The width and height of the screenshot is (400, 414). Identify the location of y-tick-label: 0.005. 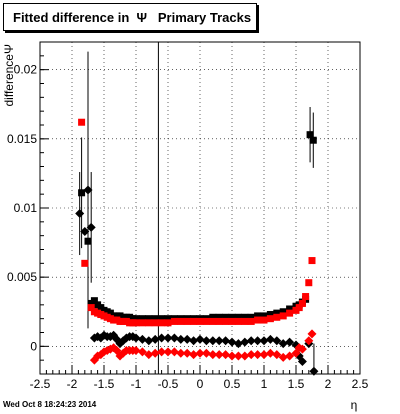
(22, 277).